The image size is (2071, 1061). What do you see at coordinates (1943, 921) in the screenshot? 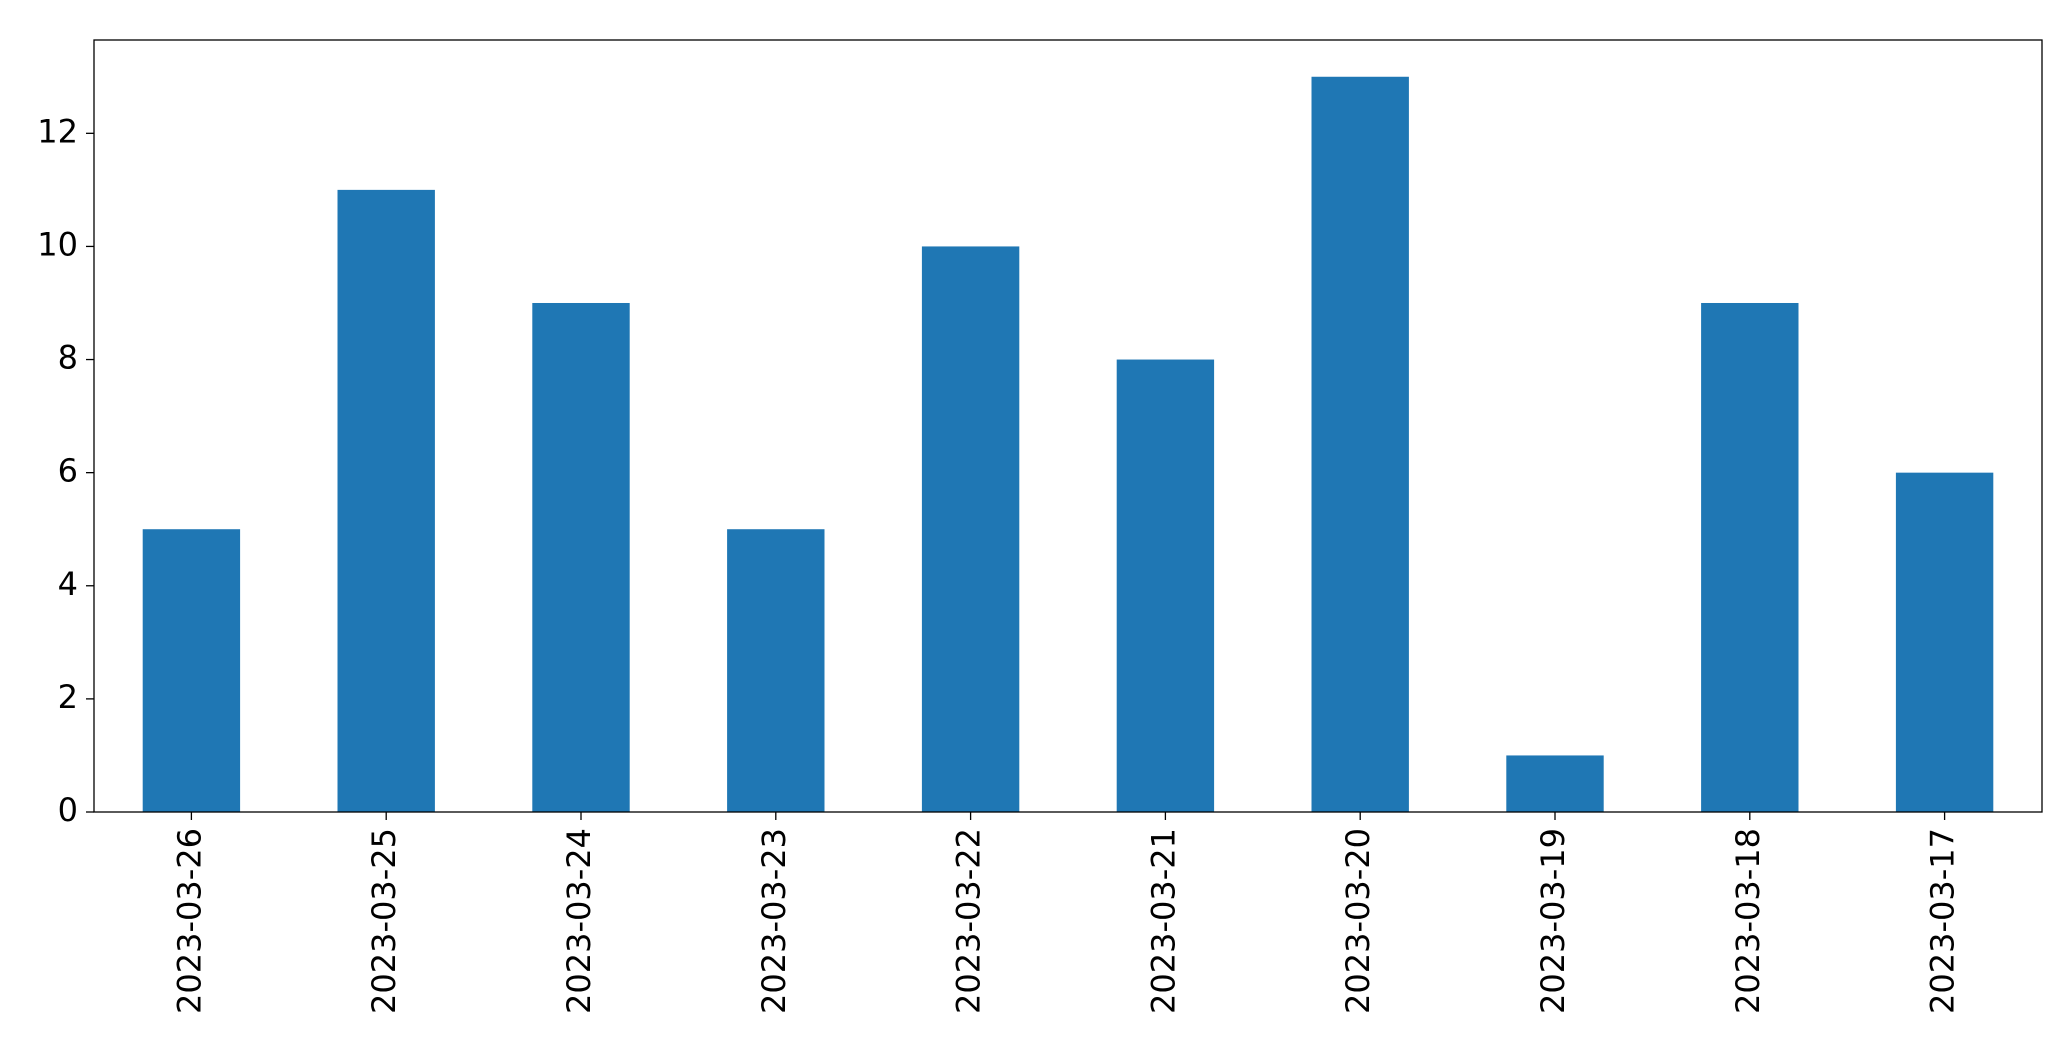
I see `x-tick-label: 2023-03-17` at bounding box center [1943, 921].